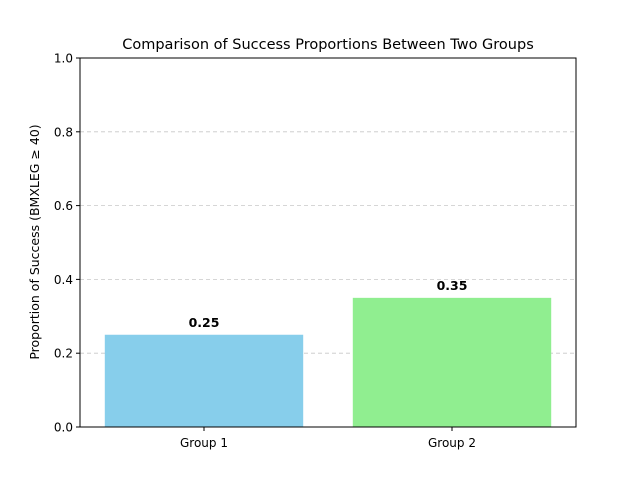  Describe the element at coordinates (328, 304) in the screenshot. I see `bar-value-labels: 0.25 0.35` at that location.